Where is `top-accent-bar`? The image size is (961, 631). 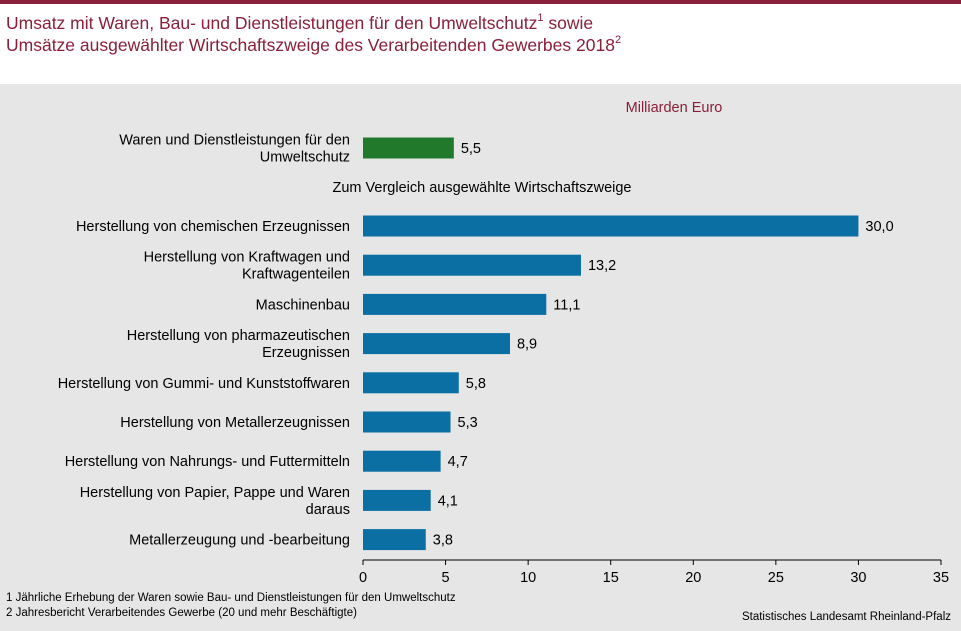
top-accent-bar is located at coordinates (480, 2).